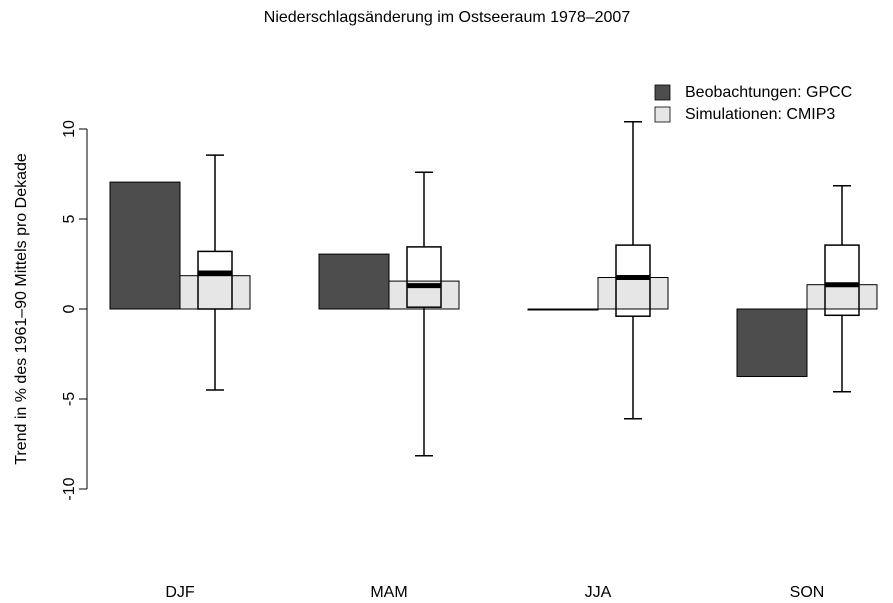  What do you see at coordinates (69, 218) in the screenshot?
I see `y-tick-label: 5` at bounding box center [69, 218].